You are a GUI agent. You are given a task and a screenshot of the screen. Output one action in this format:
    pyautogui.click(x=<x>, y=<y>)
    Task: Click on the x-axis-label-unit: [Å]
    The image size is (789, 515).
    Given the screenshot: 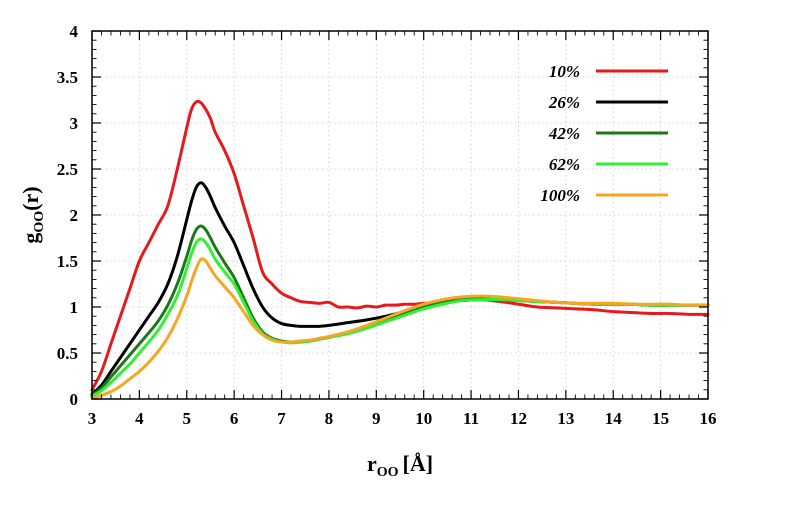 What is the action you would take?
    pyautogui.click(x=418, y=463)
    